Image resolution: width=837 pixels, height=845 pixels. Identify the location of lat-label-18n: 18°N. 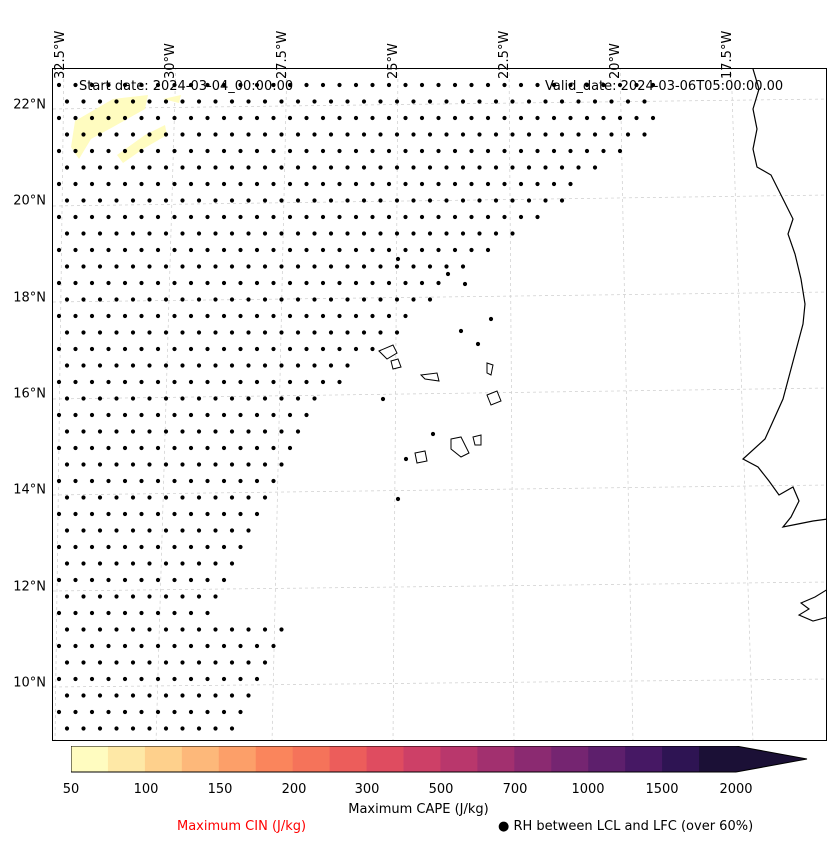
(29, 298).